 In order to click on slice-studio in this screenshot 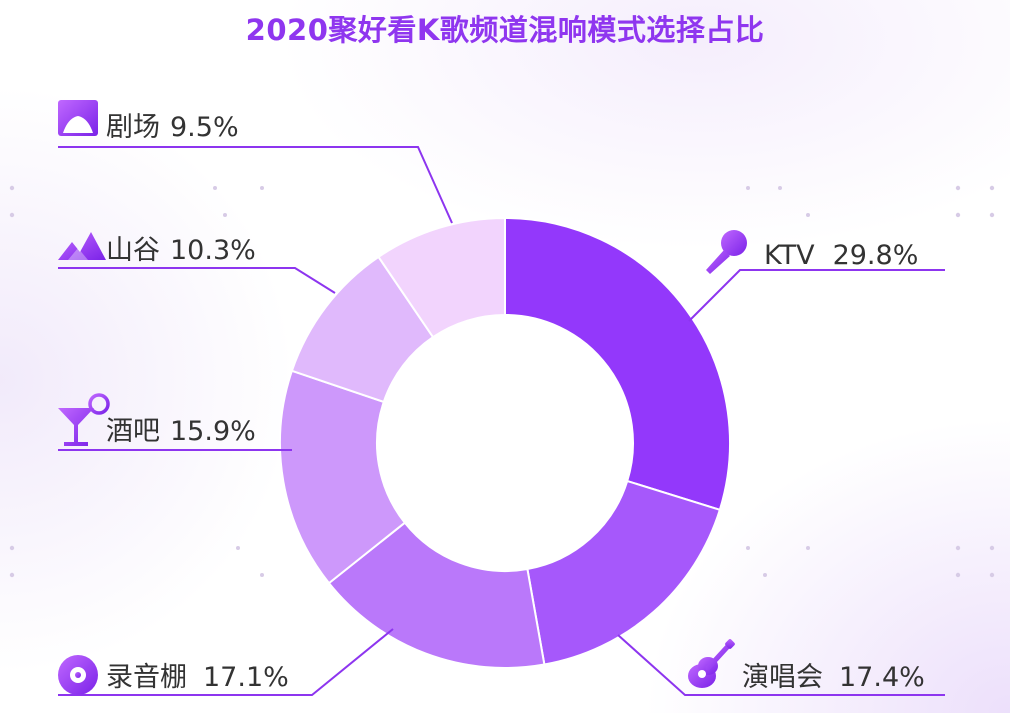, I will do `click(436, 595)`.